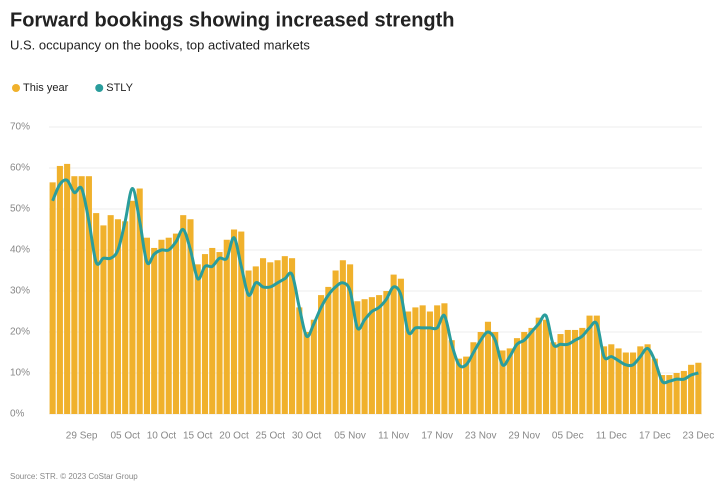 This screenshot has width=725, height=490. I want to click on x-tick-label: 05 Oct, so click(125, 436).